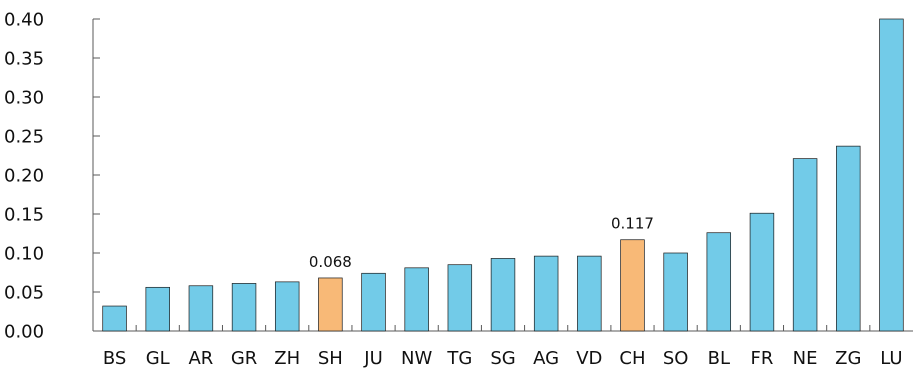  What do you see at coordinates (481, 243) in the screenshot?
I see `data-labels: 0.068 0.117` at bounding box center [481, 243].